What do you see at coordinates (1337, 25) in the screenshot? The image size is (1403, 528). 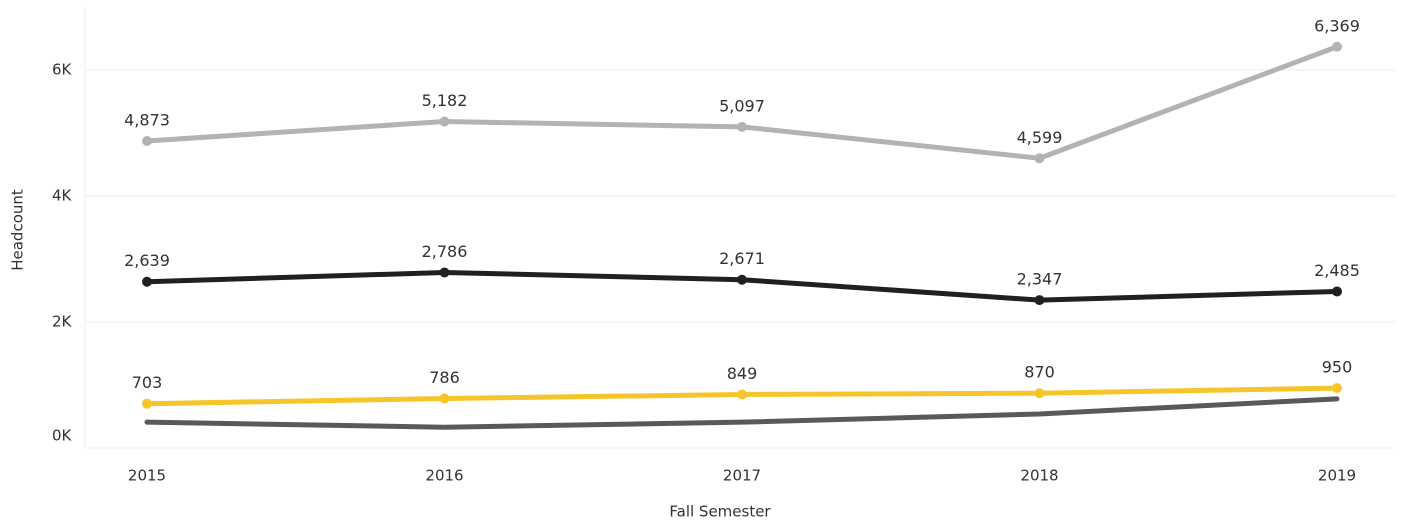 I see `data-label: 6,369` at bounding box center [1337, 25].